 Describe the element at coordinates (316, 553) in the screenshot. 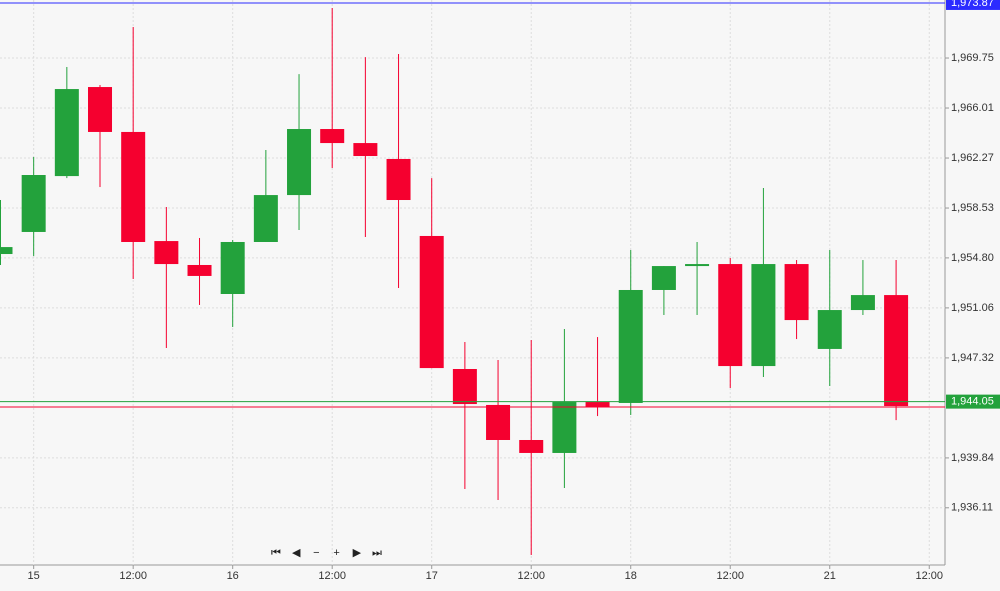

I see `nav-button: −` at that location.